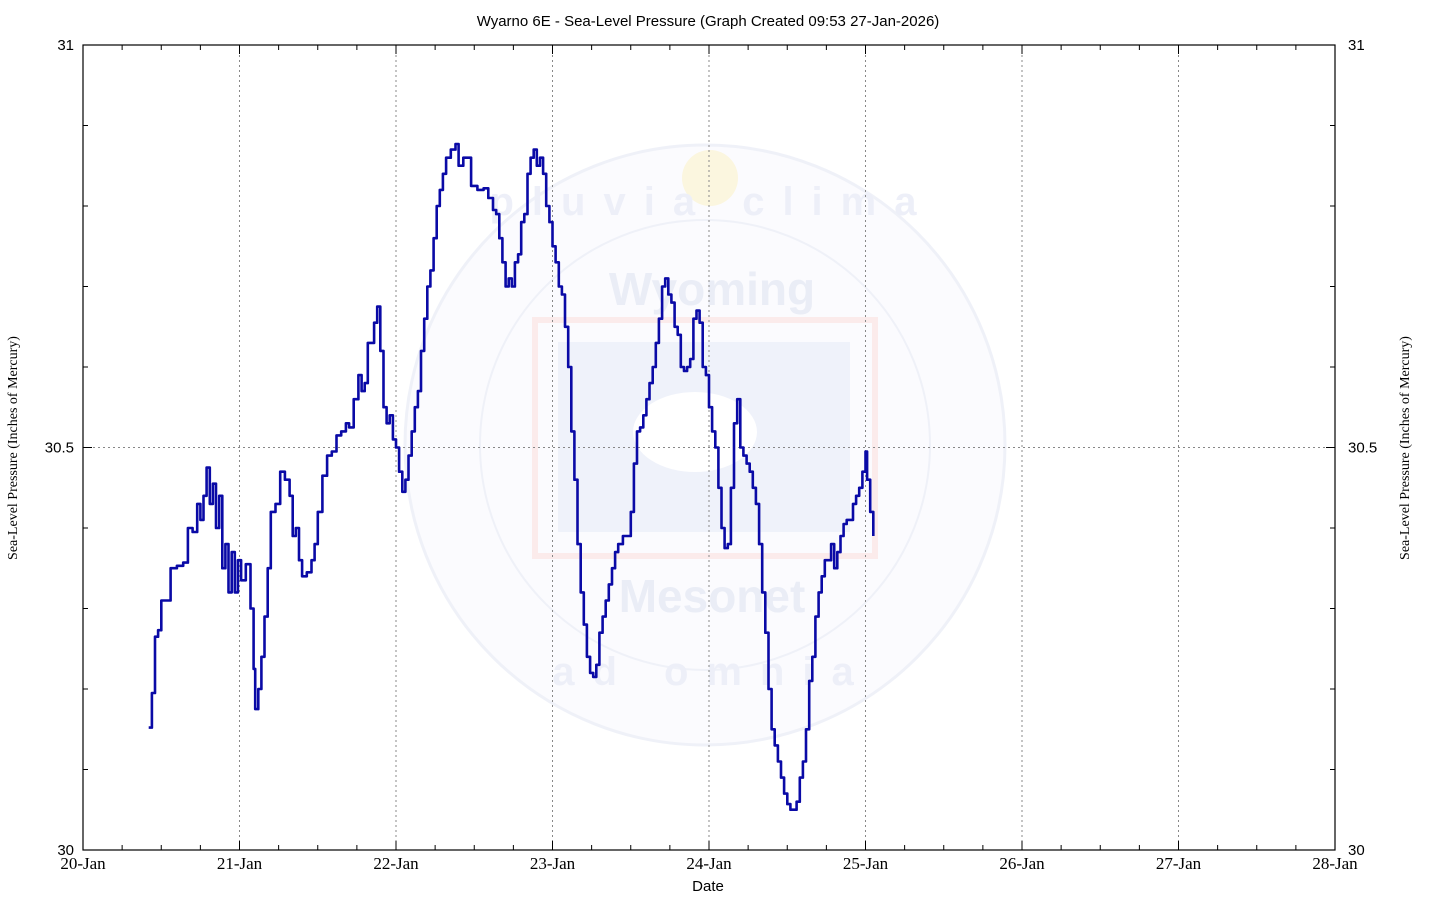 Image resolution: width=1440 pixels, height=920 pixels. What do you see at coordinates (396, 863) in the screenshot?
I see `x-tick-label: 22-Jan` at bounding box center [396, 863].